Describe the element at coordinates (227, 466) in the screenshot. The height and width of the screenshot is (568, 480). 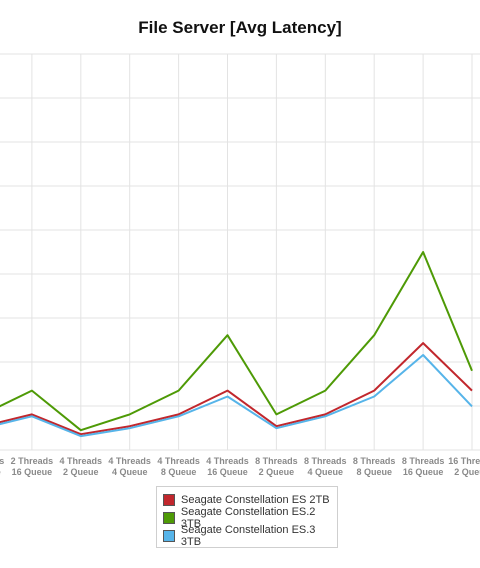
I see `x-tick-label: 4 Threads 16 Queue` at that location.